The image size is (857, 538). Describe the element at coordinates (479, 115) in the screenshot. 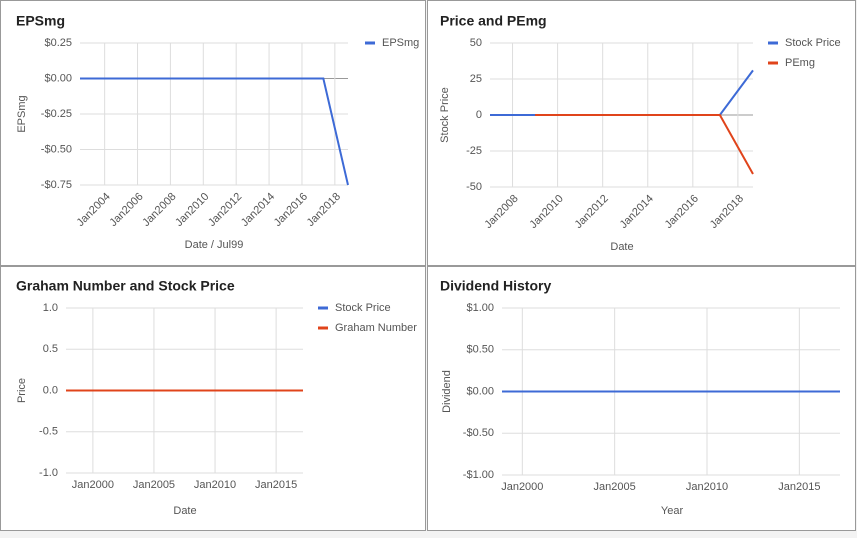

I see `y-tick-label: 0` at that location.